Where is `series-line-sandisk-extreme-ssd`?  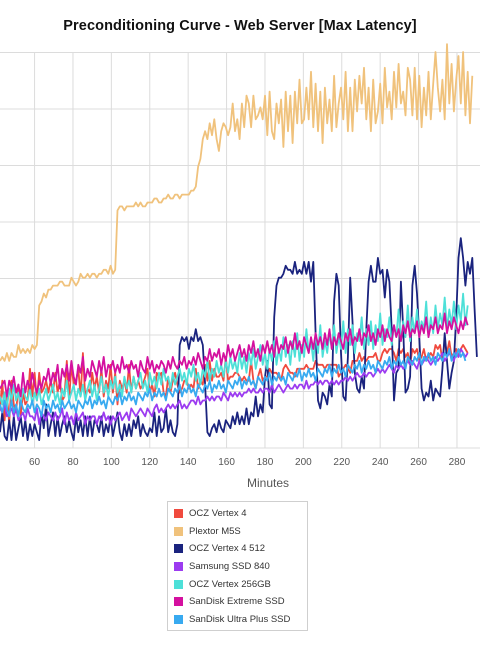 series-line-sandisk-extreme-ssd is located at coordinates (234, 355).